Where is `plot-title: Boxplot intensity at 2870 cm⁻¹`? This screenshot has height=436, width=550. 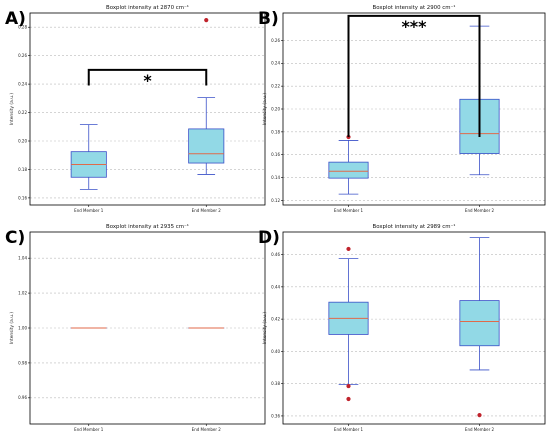 plot-title: Boxplot intensity at 2870 cm⁻¹ is located at coordinates (147, 7).